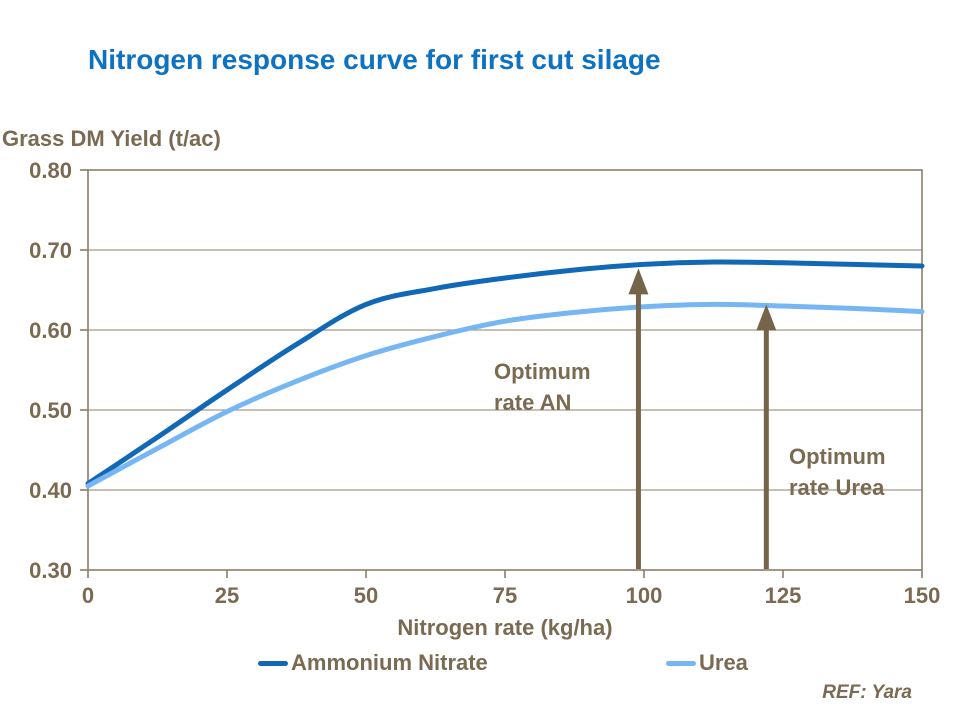  I want to click on y-tick-label: 0.80, so click(50, 170).